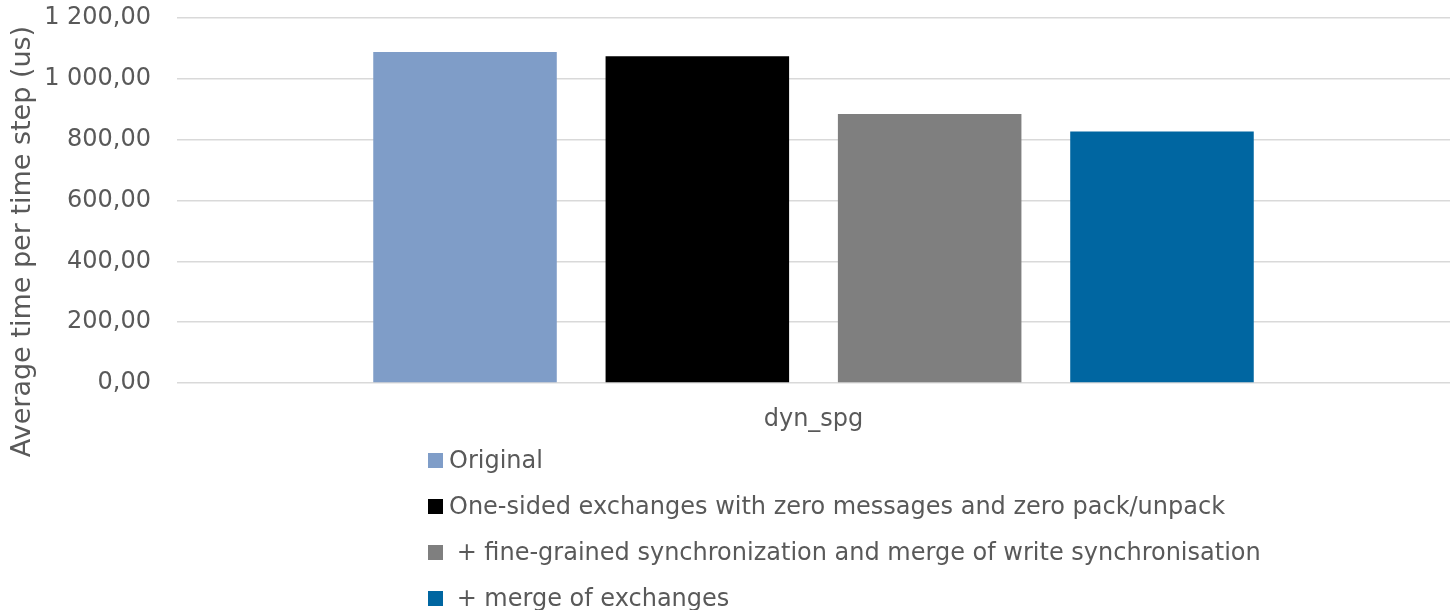  What do you see at coordinates (837, 506) in the screenshot?
I see `legend-label: One-sided exchanges with zero messages and zero pack/unpack` at bounding box center [837, 506].